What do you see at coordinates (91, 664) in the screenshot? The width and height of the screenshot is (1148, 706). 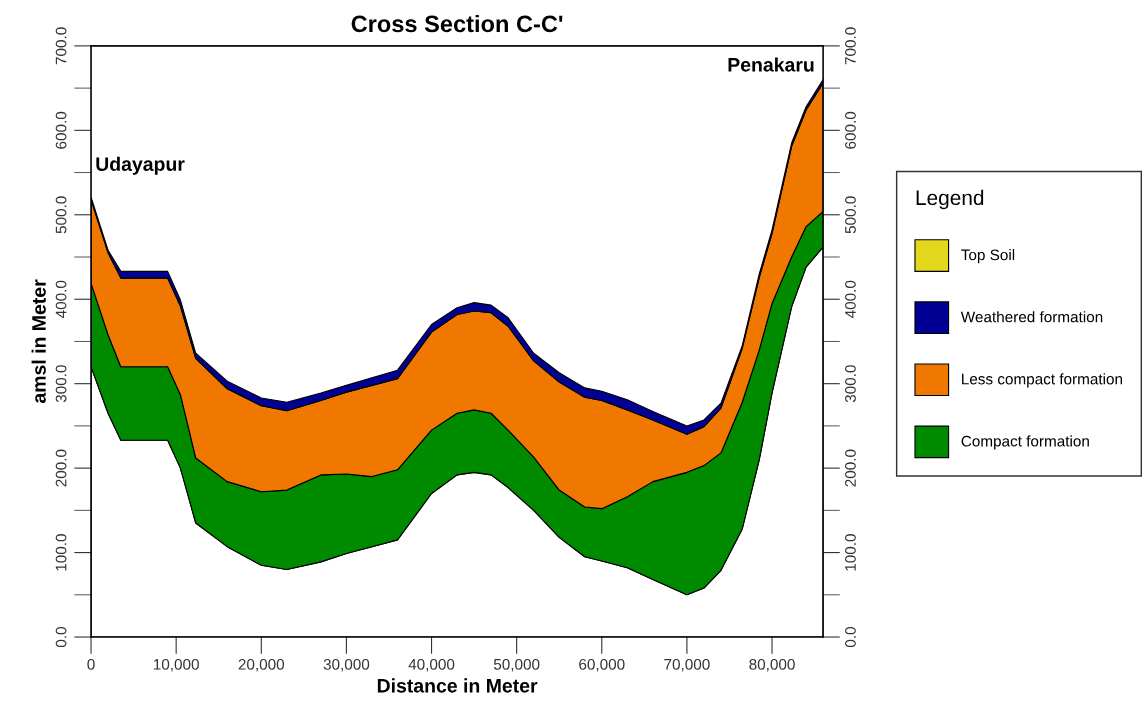 I see `x-tick-label: 0` at bounding box center [91, 664].